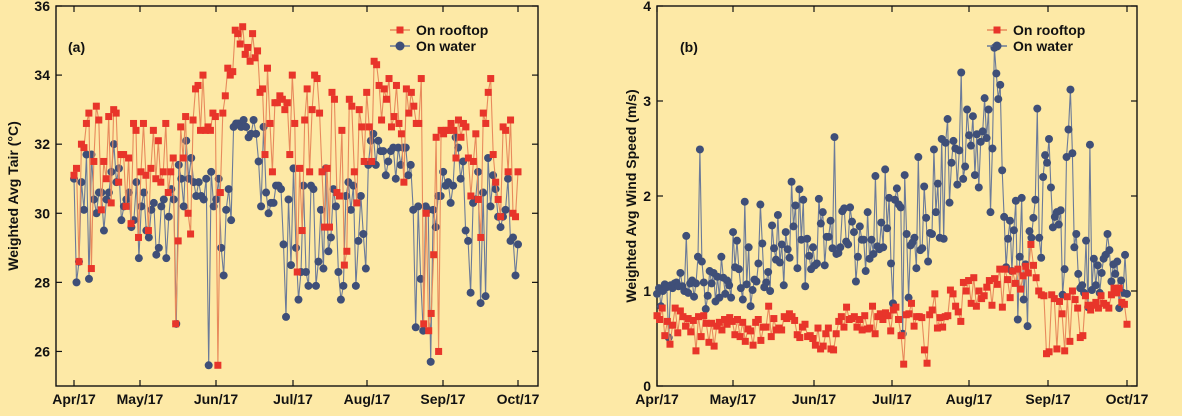 This screenshot has height=416, width=1182. I want to click on legend-label: On water, so click(446, 46).